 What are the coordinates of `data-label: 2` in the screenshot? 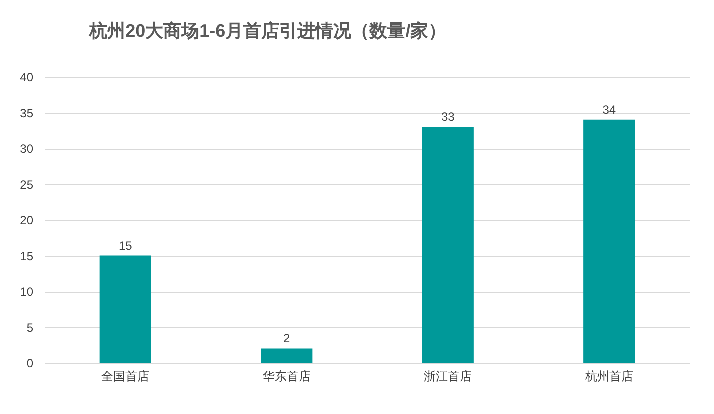 It's located at (287, 339).